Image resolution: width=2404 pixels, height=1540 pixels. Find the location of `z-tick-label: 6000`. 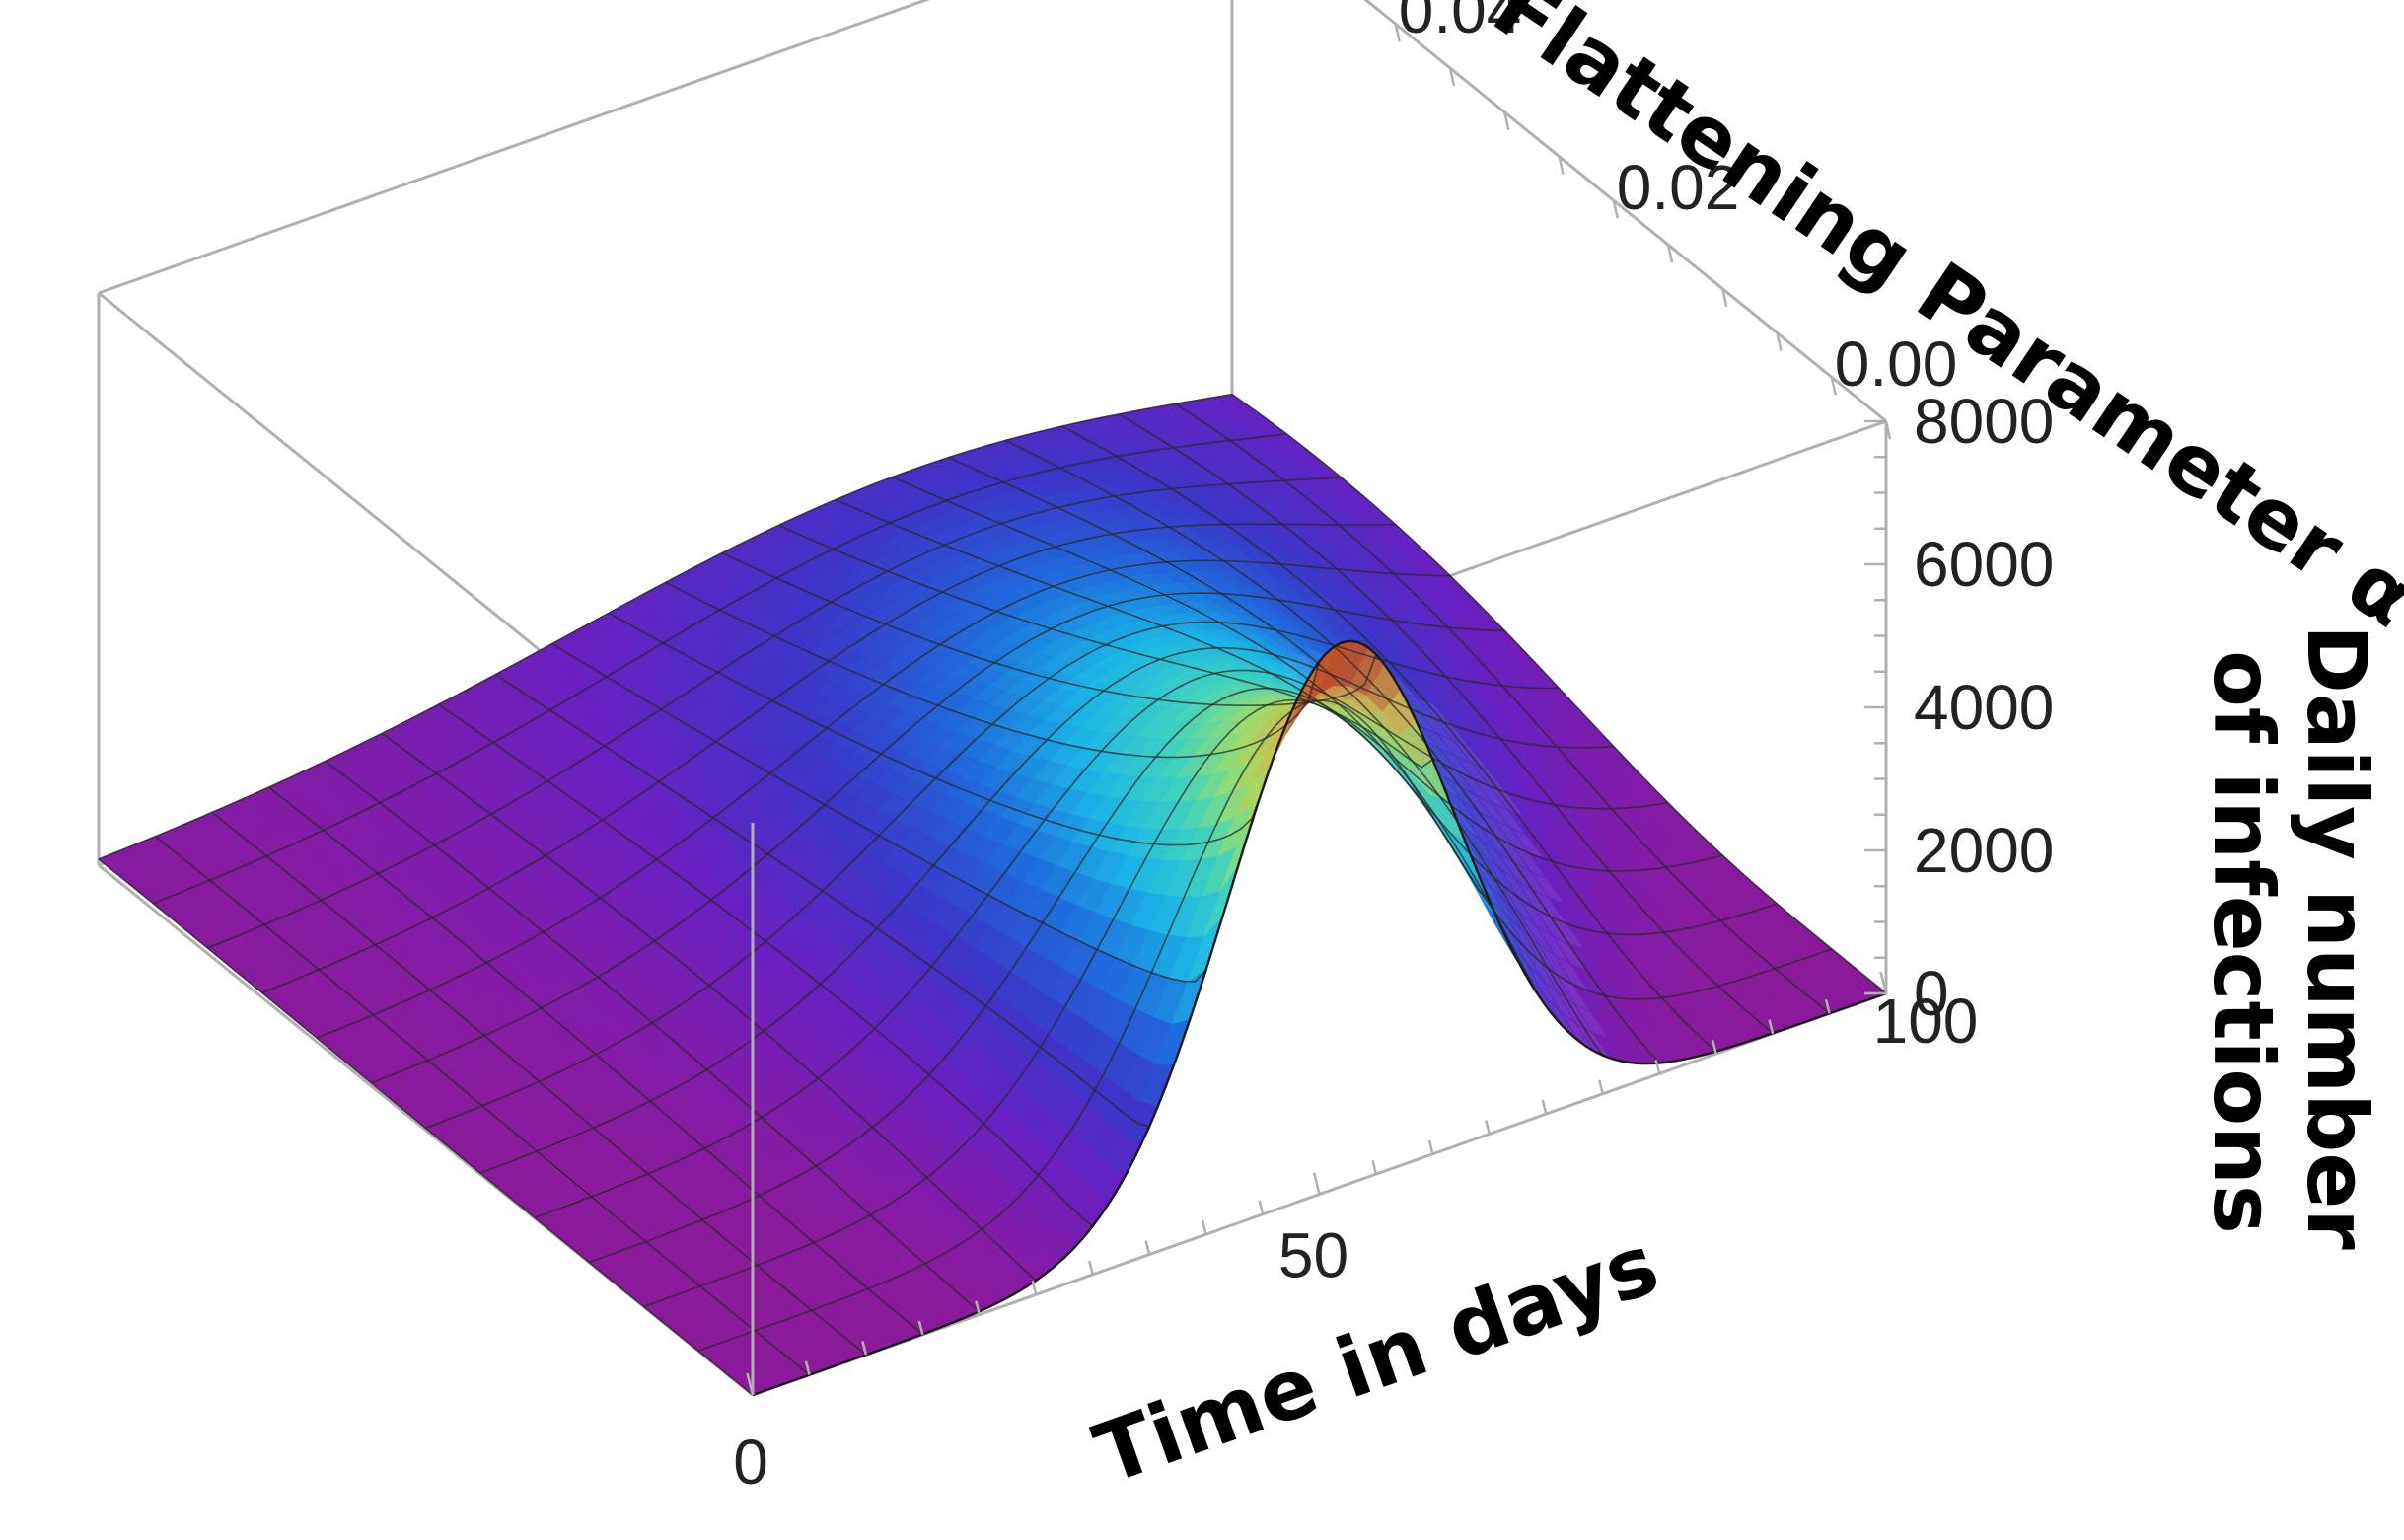

z-tick-label: 6000 is located at coordinates (1984, 564).